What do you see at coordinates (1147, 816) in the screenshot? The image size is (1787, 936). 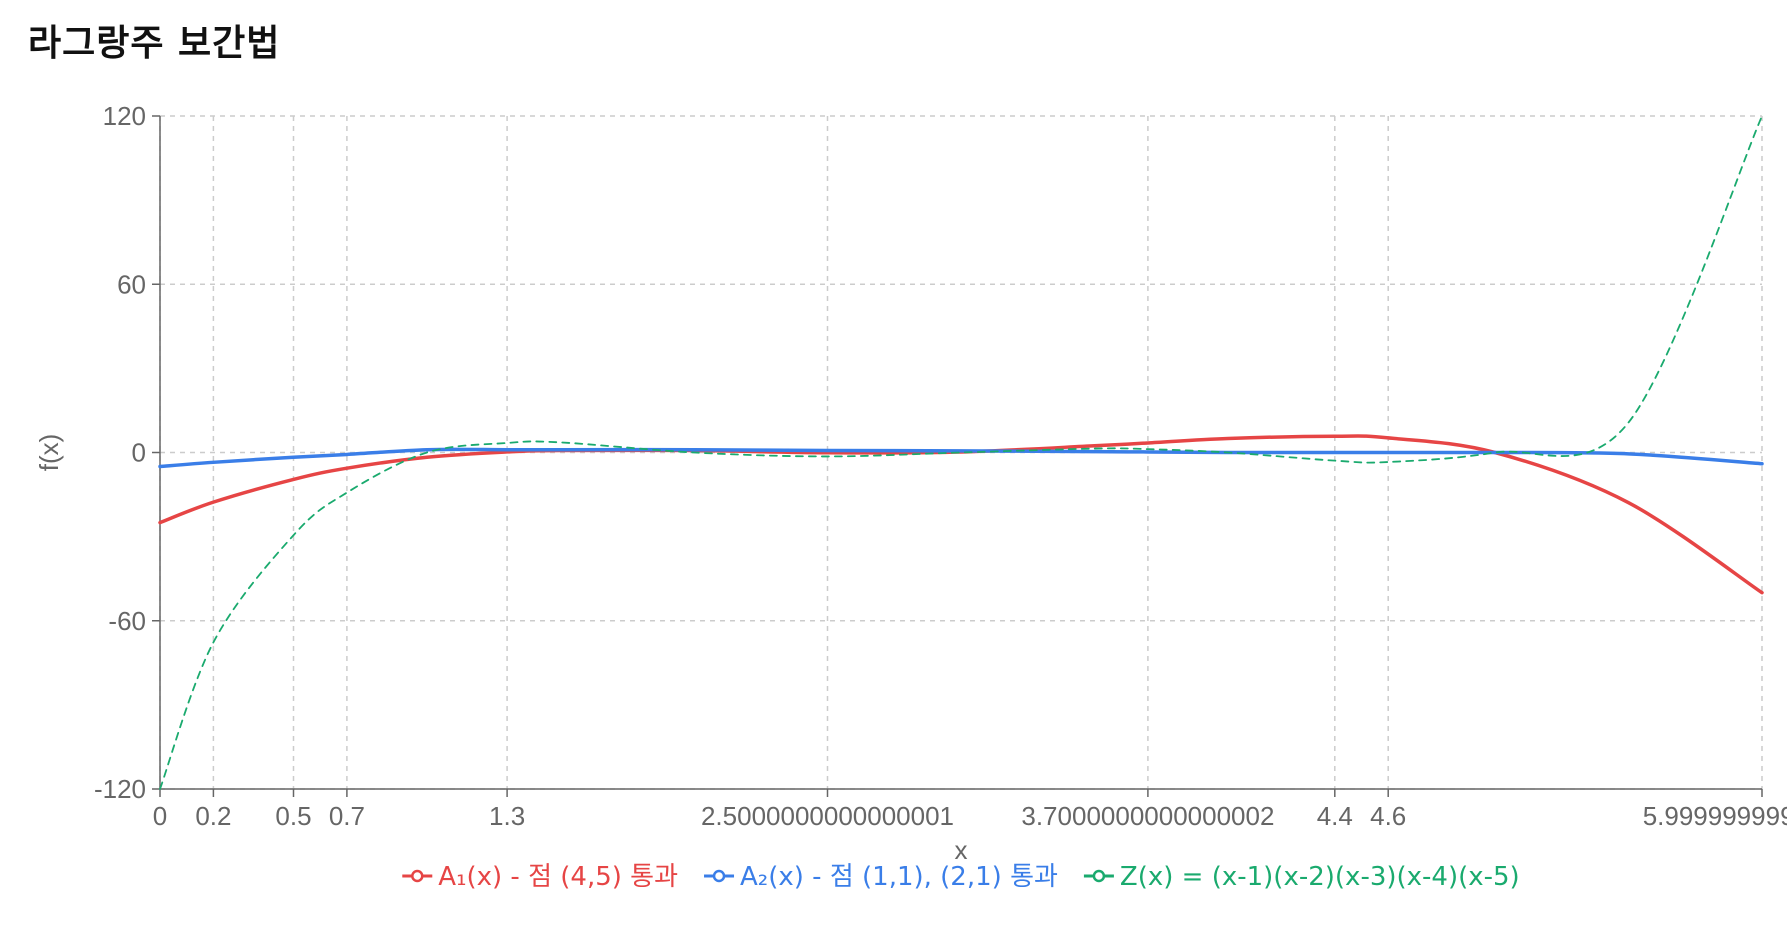 I see `x-tick-label: 3.7000000000000002` at bounding box center [1147, 816].